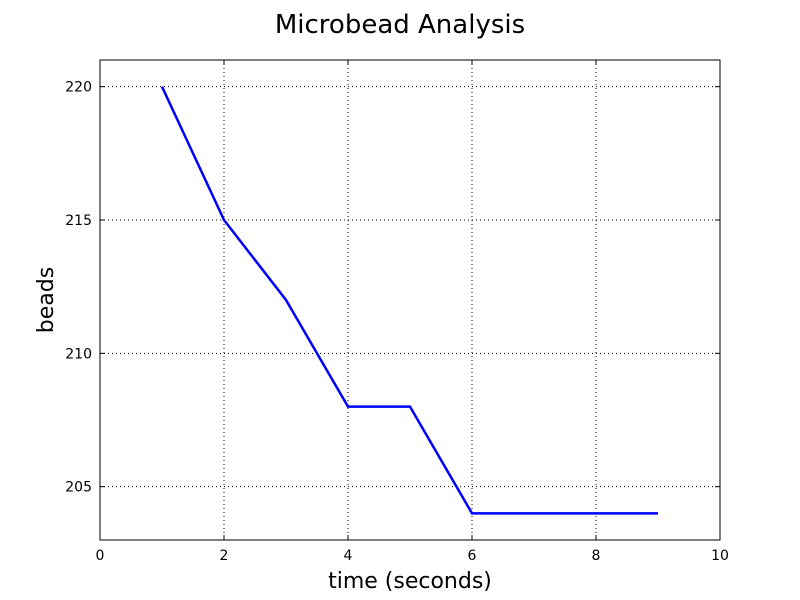 Image resolution: width=800 pixels, height=600 pixels. Describe the element at coordinates (78, 488) in the screenshot. I see `y-tick-label: 205` at that location.